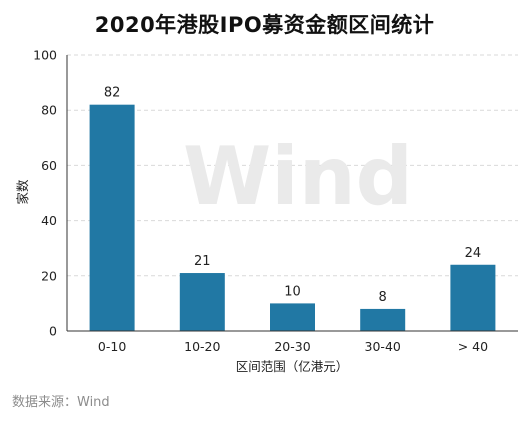 The width and height of the screenshot is (529, 434). I want to click on y-tick-label: 80, so click(49, 110).